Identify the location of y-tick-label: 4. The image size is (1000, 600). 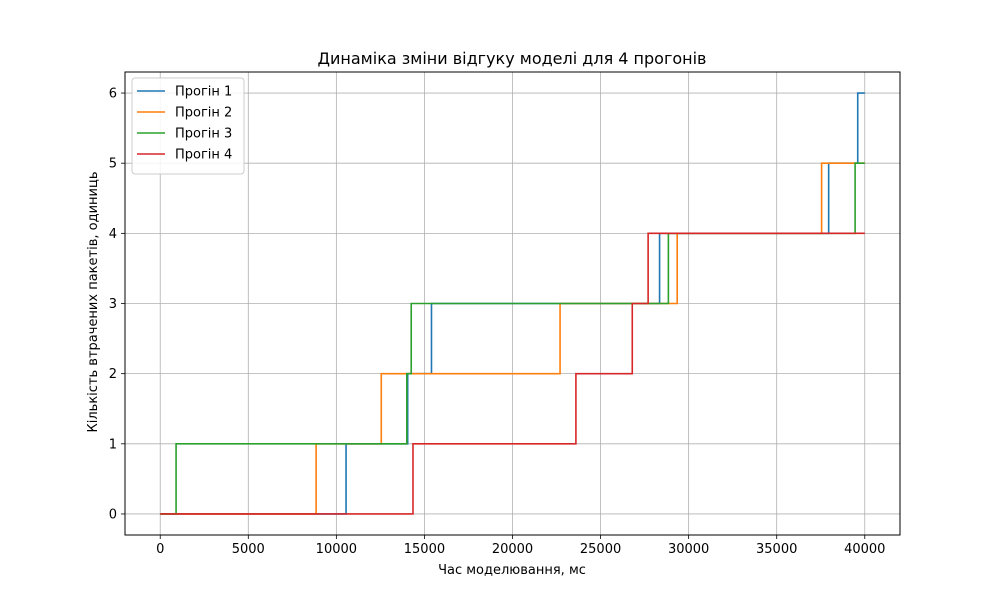
(113, 234).